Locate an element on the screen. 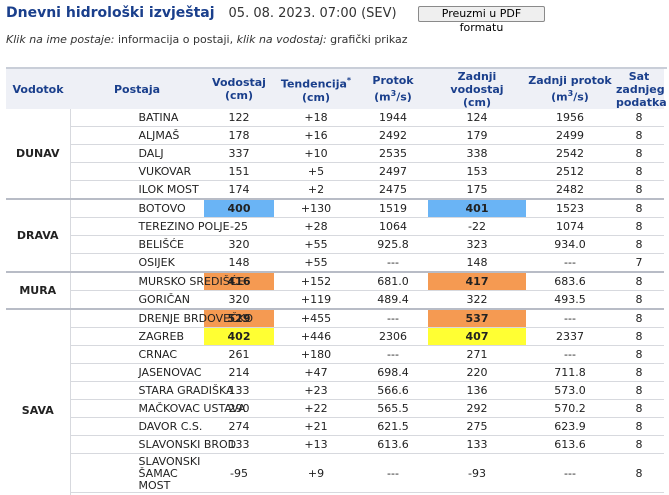 This screenshot has height=495, width=669. station-link: STARA GRADIŠKA is located at coordinates (137, 391).